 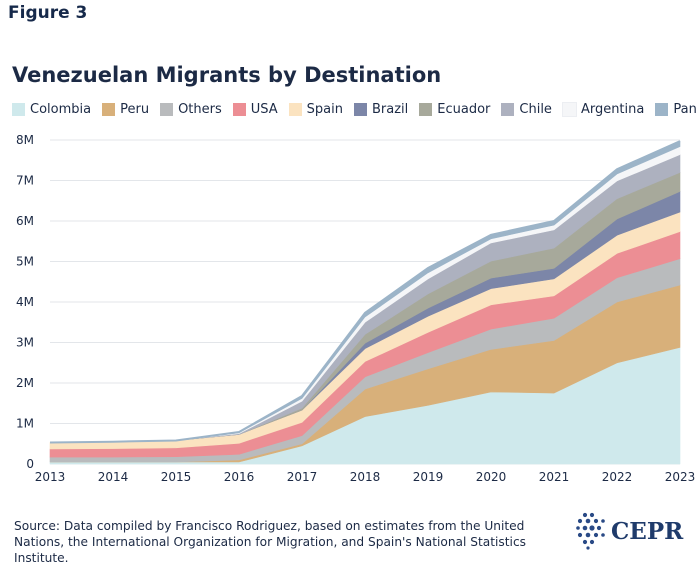 What do you see at coordinates (30, 464) in the screenshot?
I see `y-tick-label: 0` at bounding box center [30, 464].